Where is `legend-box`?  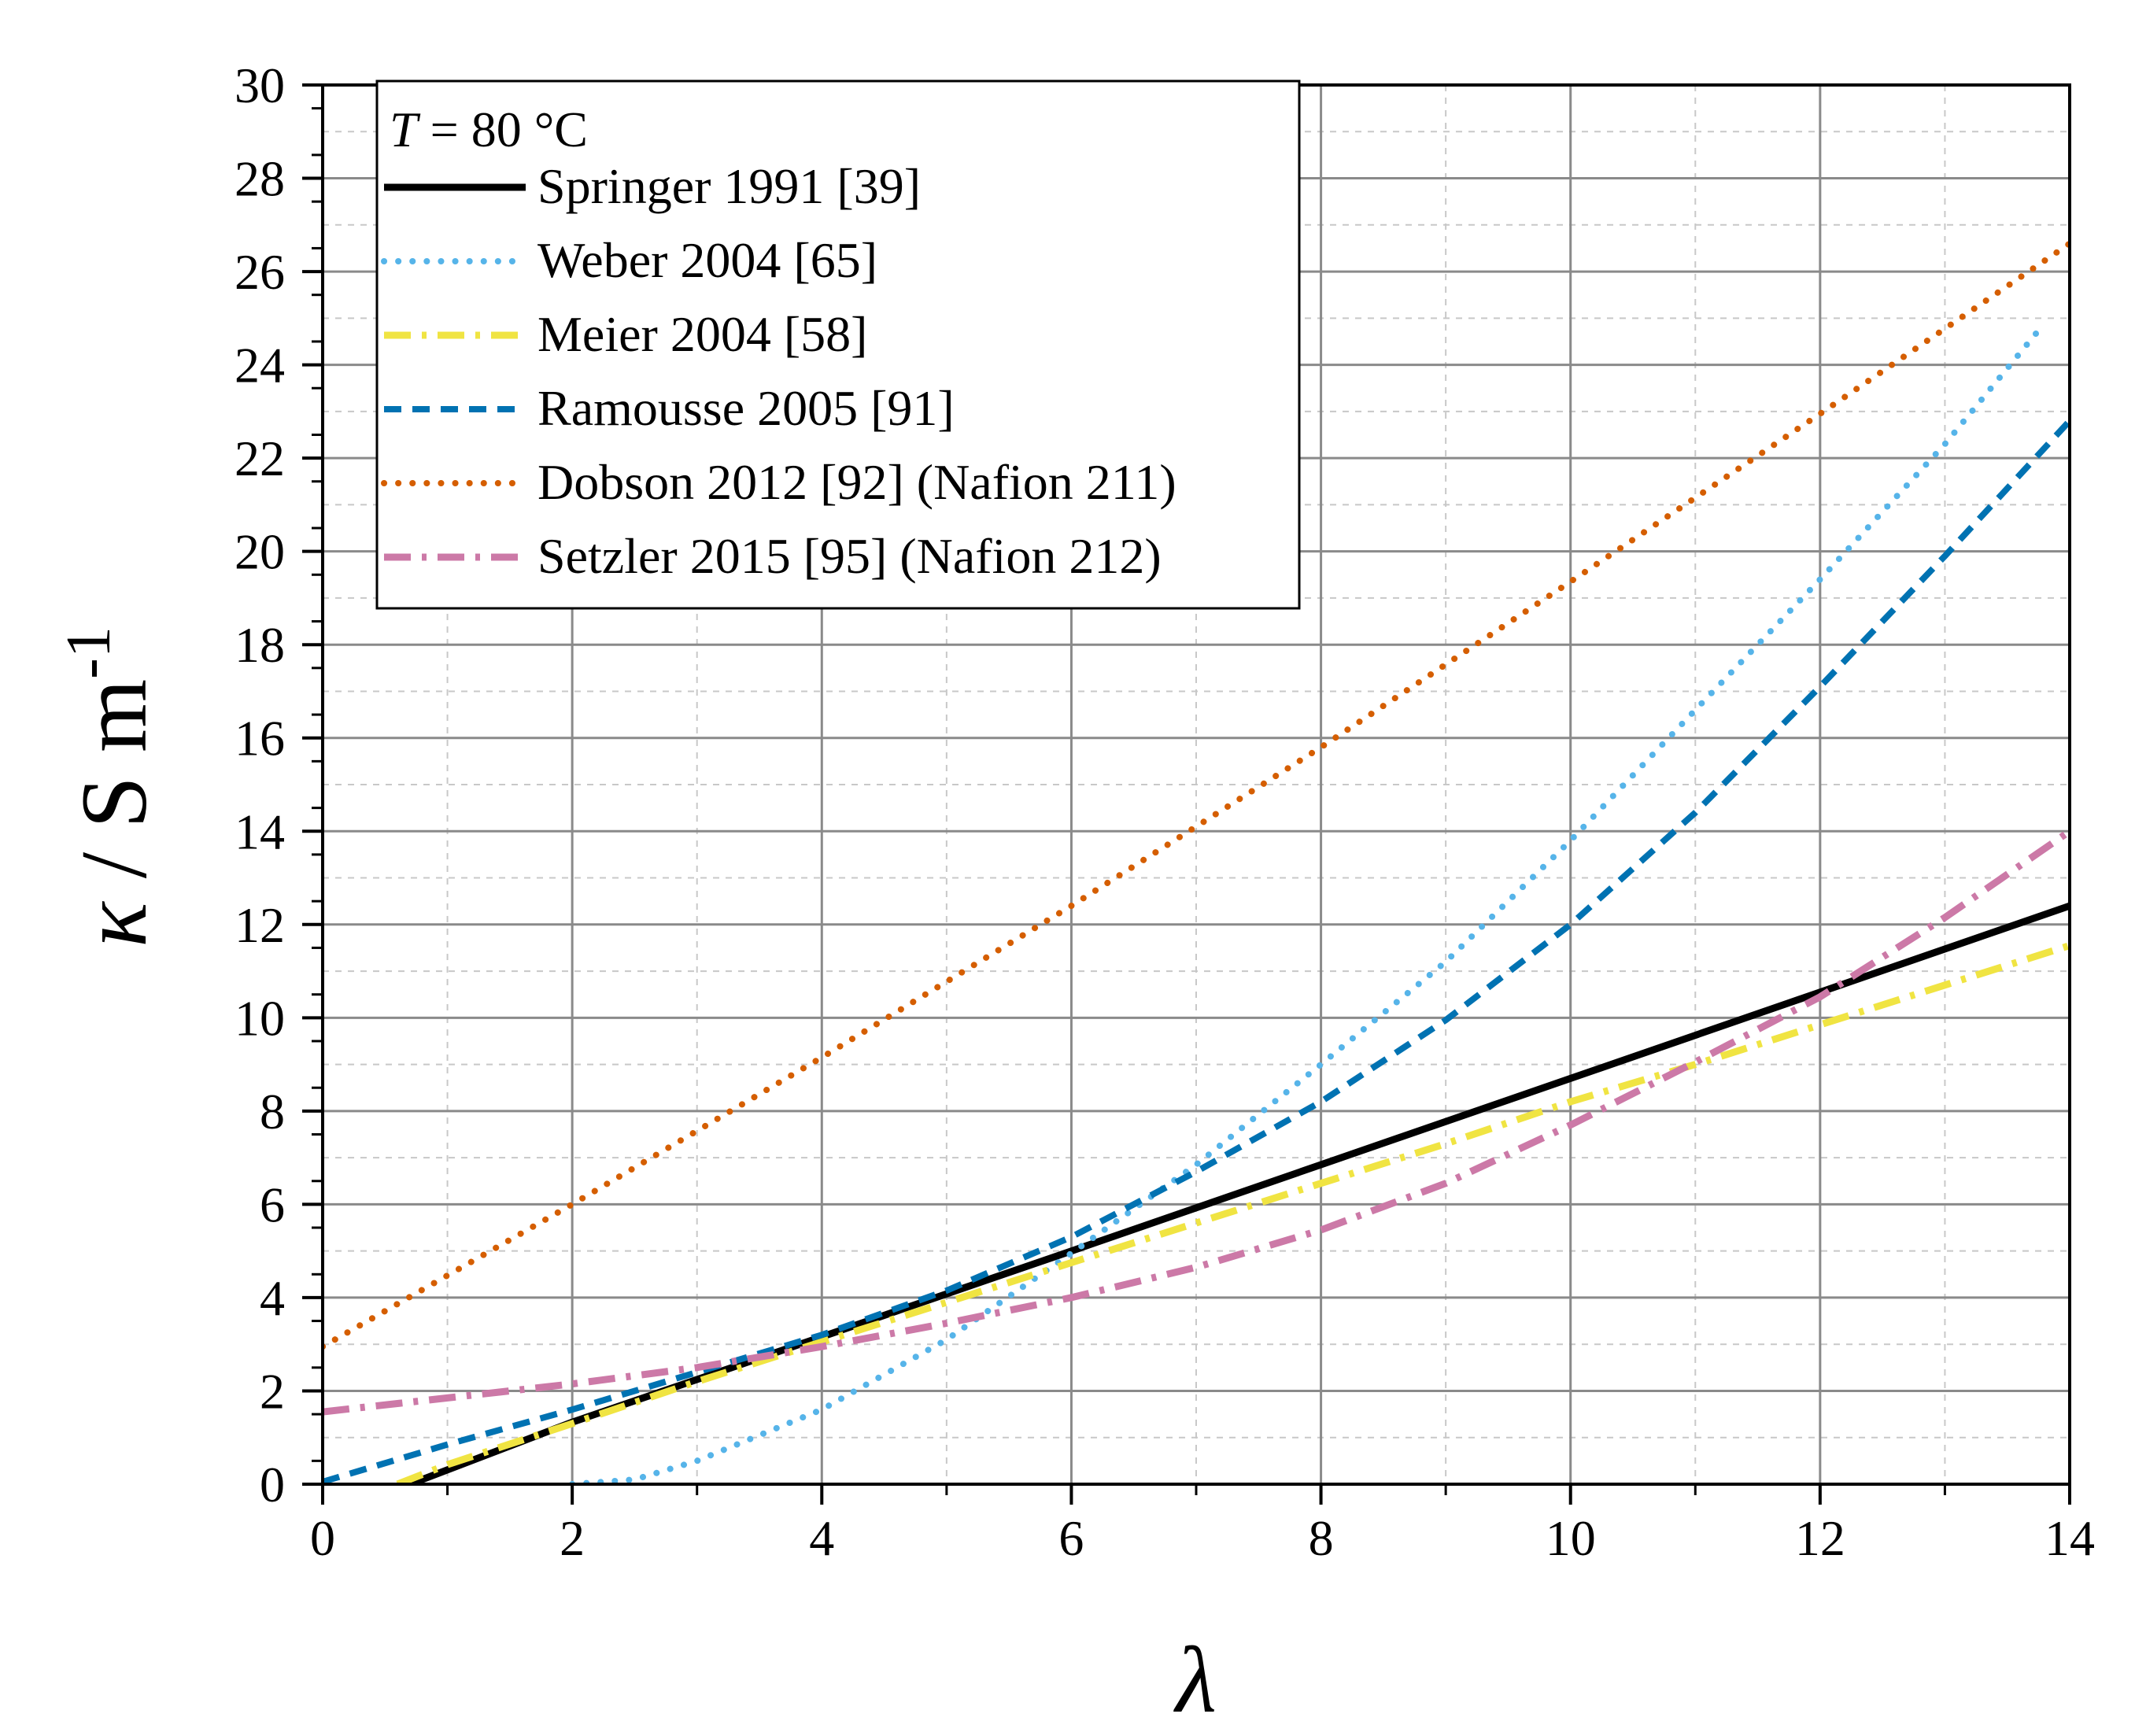
legend-box is located at coordinates (838, 344).